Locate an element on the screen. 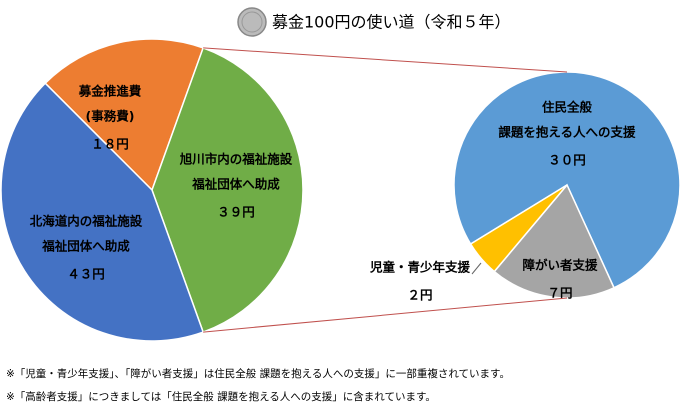  value-label: １８円 is located at coordinates (110, 144).